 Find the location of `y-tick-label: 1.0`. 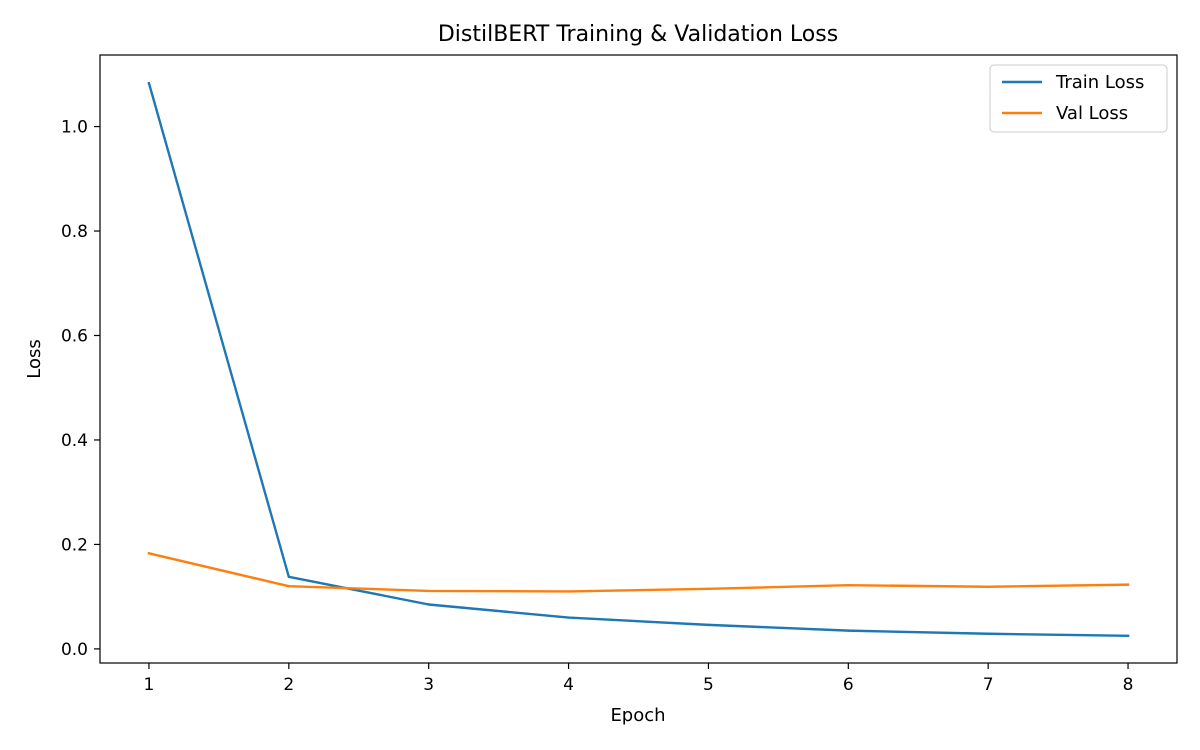

y-tick-label: 1.0 is located at coordinates (74, 128).